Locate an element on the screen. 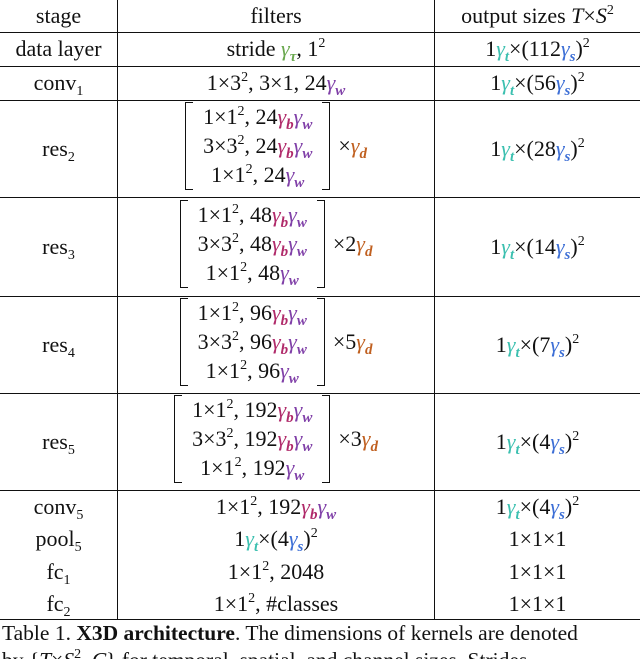  residual-block: 1×12, 96γbγw 3×32, 96γbγw 1×12, 96γw ×5γd is located at coordinates (276, 342).